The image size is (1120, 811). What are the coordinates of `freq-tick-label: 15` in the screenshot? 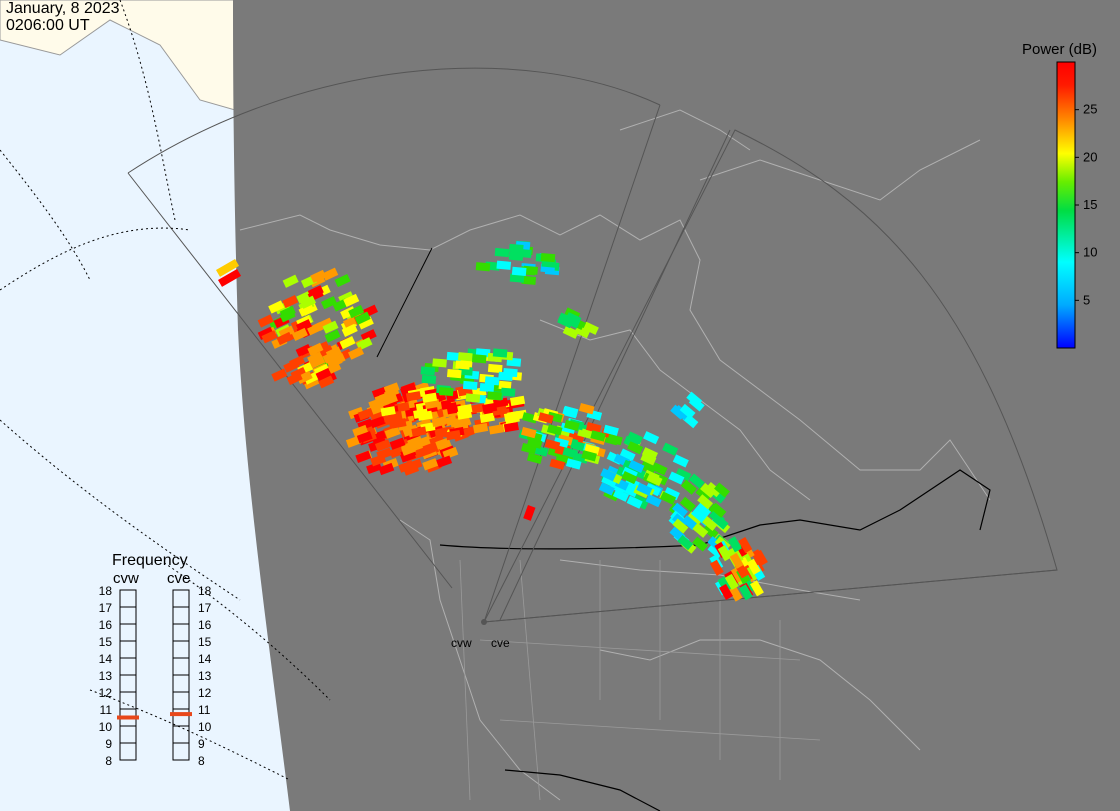 It's located at (106, 642).